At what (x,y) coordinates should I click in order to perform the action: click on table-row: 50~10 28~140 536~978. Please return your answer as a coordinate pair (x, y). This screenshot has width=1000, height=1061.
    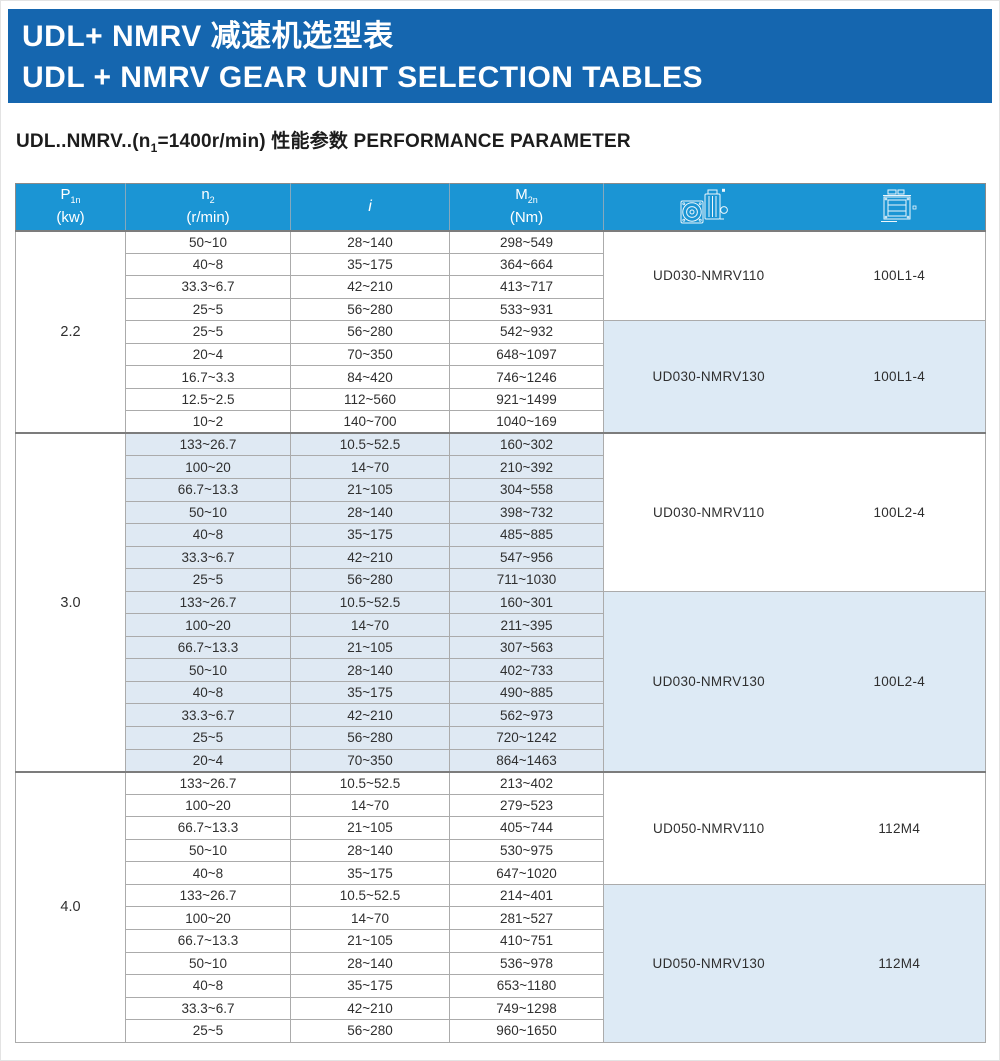
    Looking at the image, I should click on (501, 963).